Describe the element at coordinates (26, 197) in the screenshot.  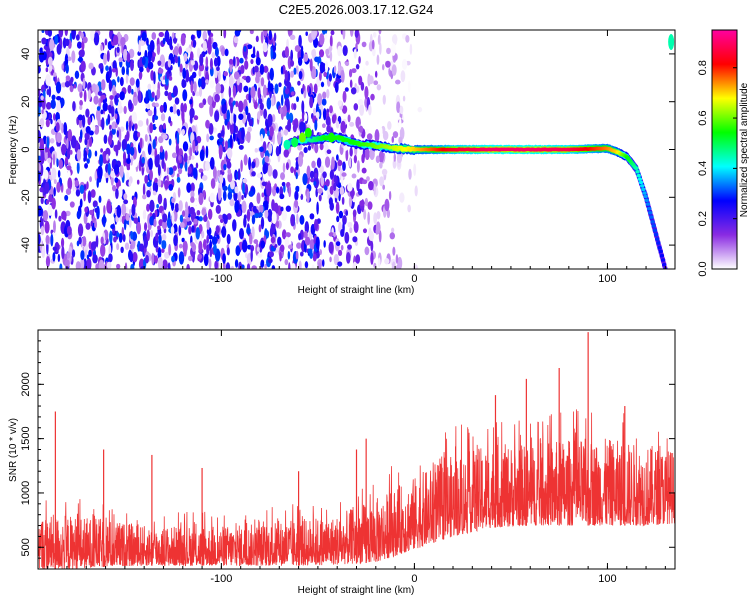
I see `y-tick-label: -20` at that location.